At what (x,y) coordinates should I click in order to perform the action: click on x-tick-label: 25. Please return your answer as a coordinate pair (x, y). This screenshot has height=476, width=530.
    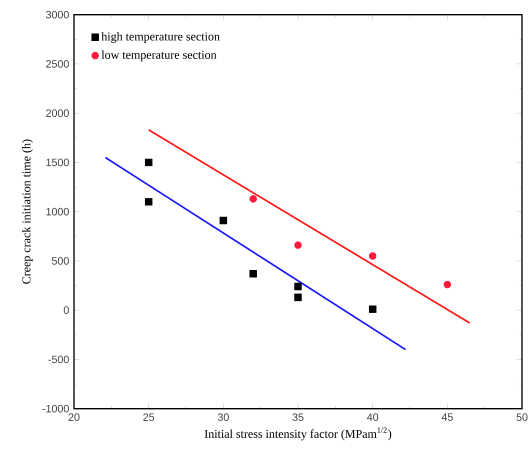
    Looking at the image, I should click on (148, 417).